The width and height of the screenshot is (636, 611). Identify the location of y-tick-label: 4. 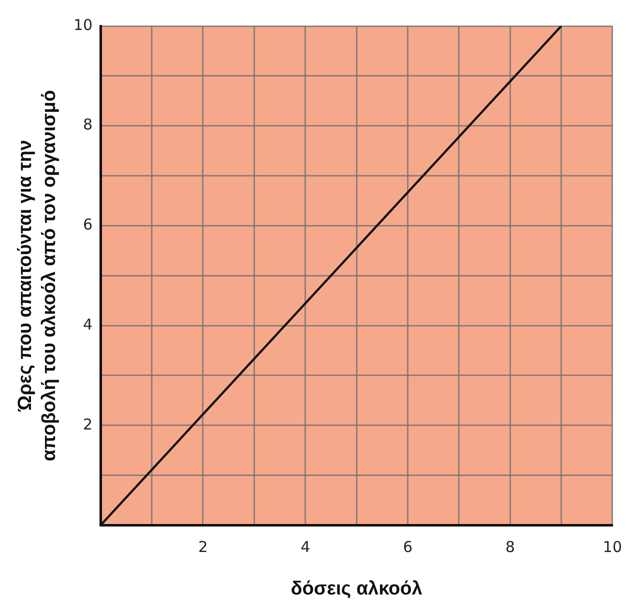
(88, 324).